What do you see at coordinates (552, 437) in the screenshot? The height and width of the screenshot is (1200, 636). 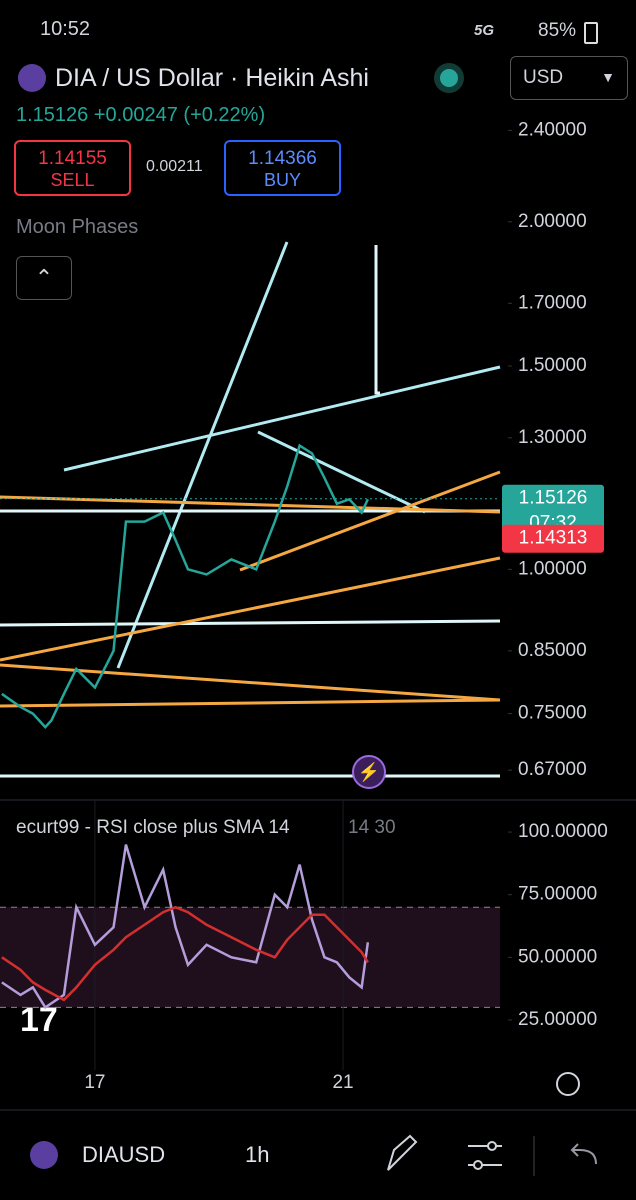 I see `y-tick-label: 1.30000` at bounding box center [552, 437].